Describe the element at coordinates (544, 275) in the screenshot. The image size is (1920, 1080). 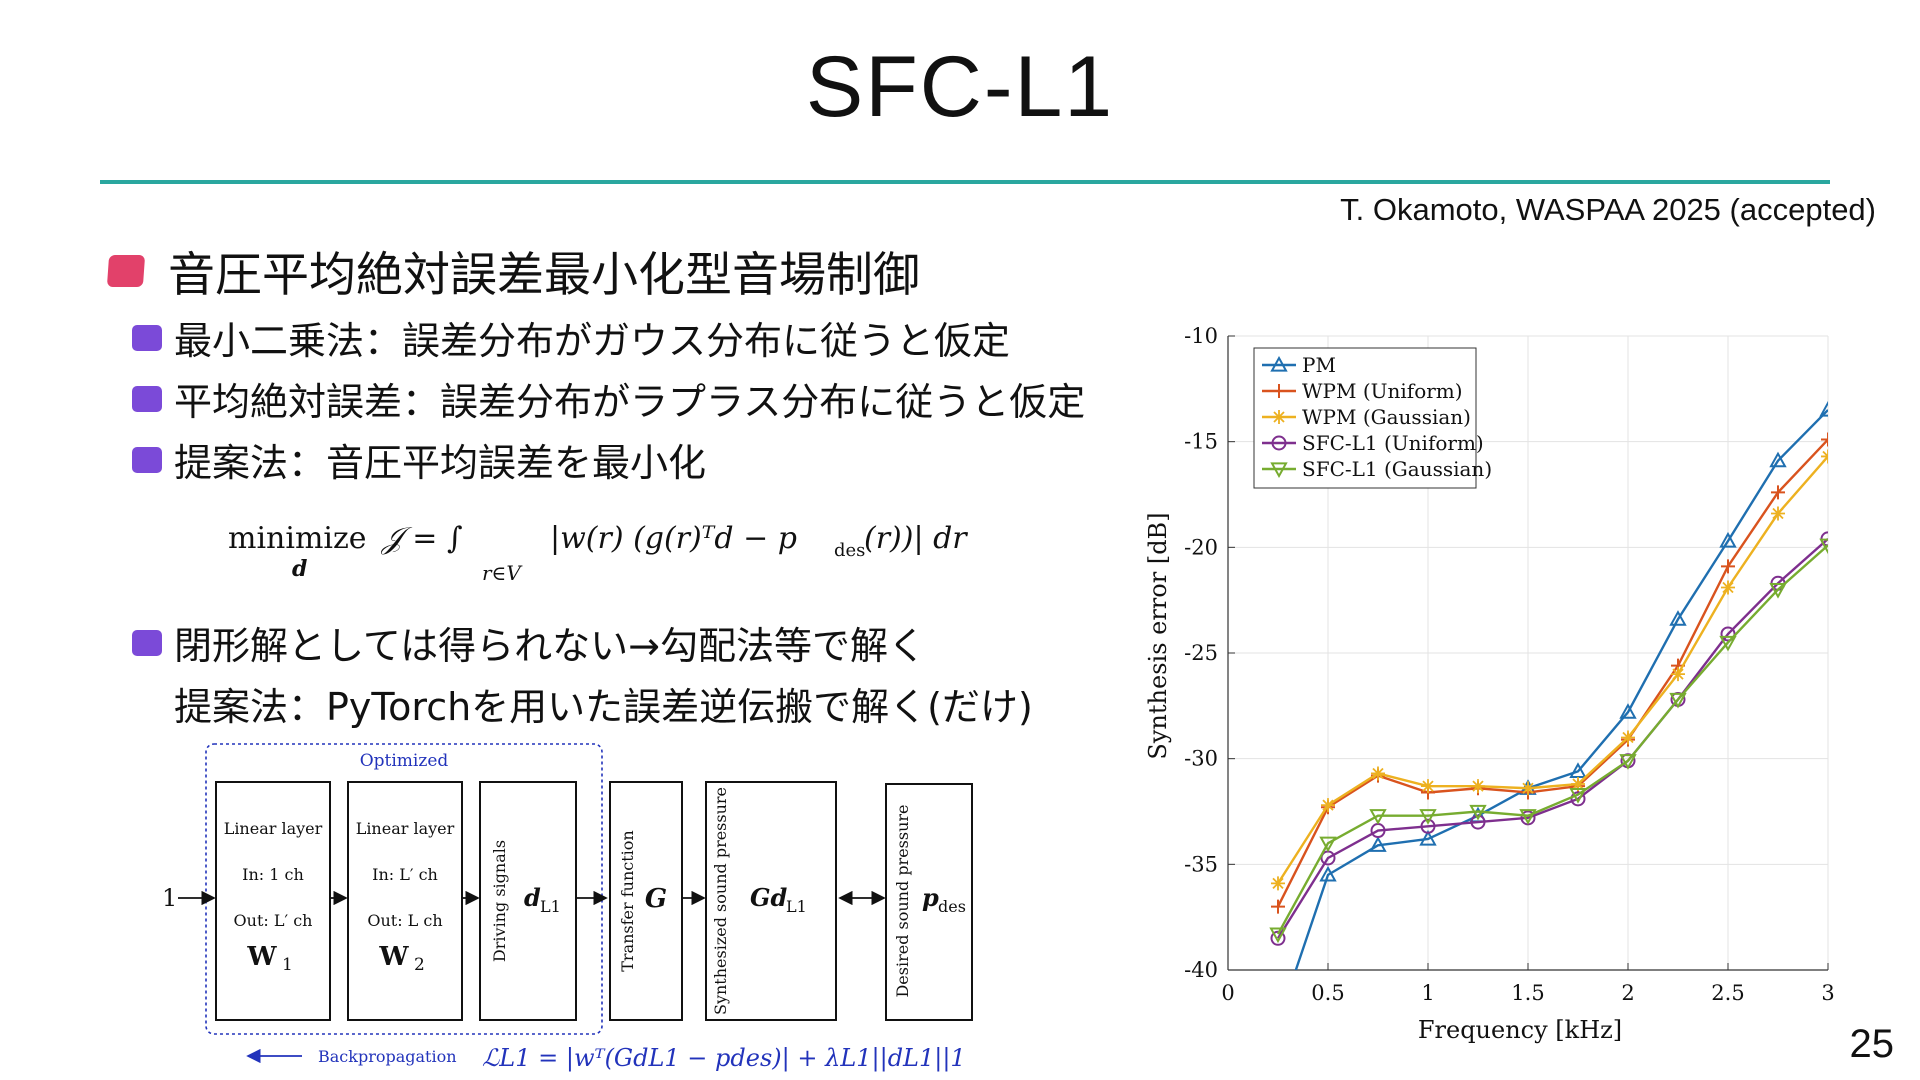
I see `main-heading-text: 音圧平均絶対誤差最小化型音場制御` at that location.